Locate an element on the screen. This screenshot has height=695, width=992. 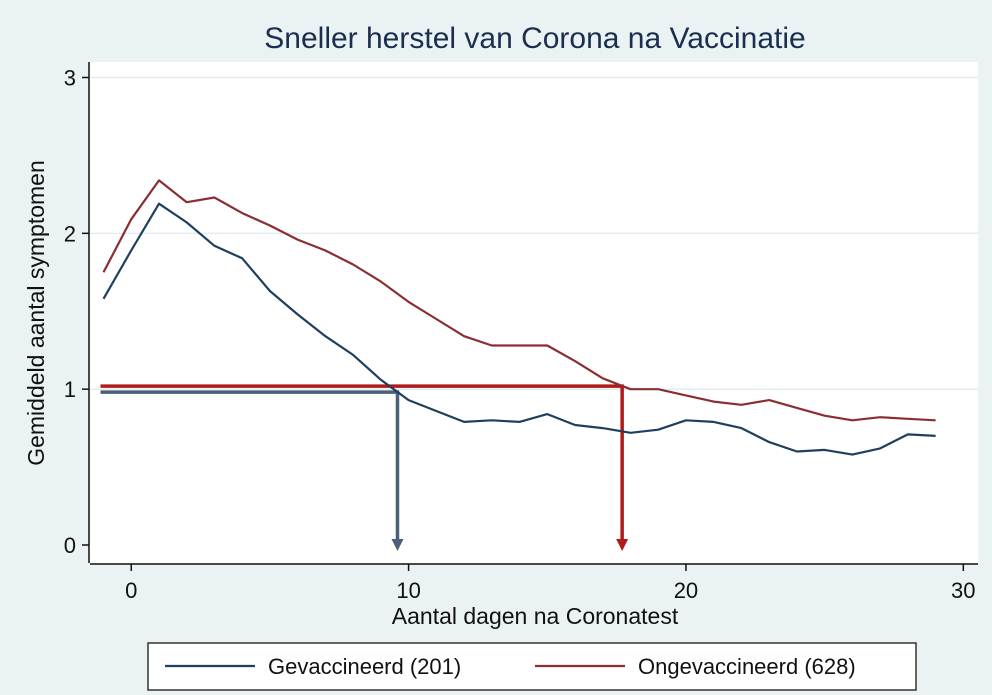
y-tick-label: 2 is located at coordinates (70, 233).